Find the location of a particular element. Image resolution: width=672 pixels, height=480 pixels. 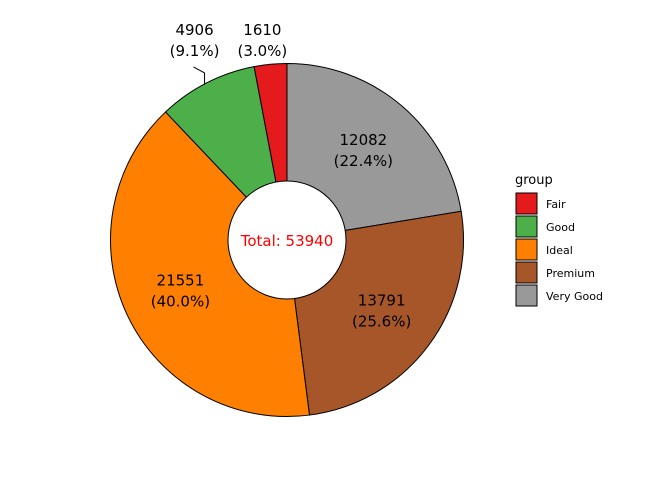

slice-value-label: 21551 is located at coordinates (181, 281).